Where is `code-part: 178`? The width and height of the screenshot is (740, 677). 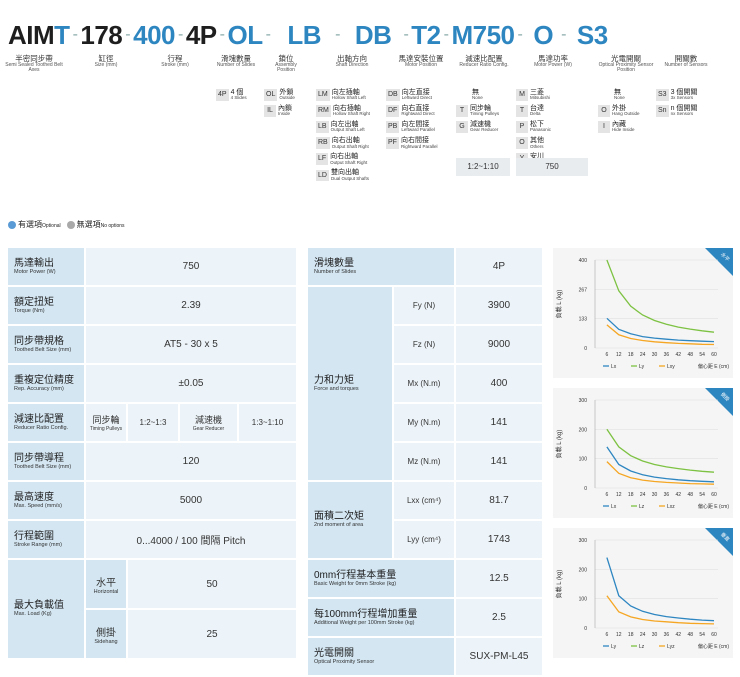 code-part: 178 is located at coordinates (101, 34).